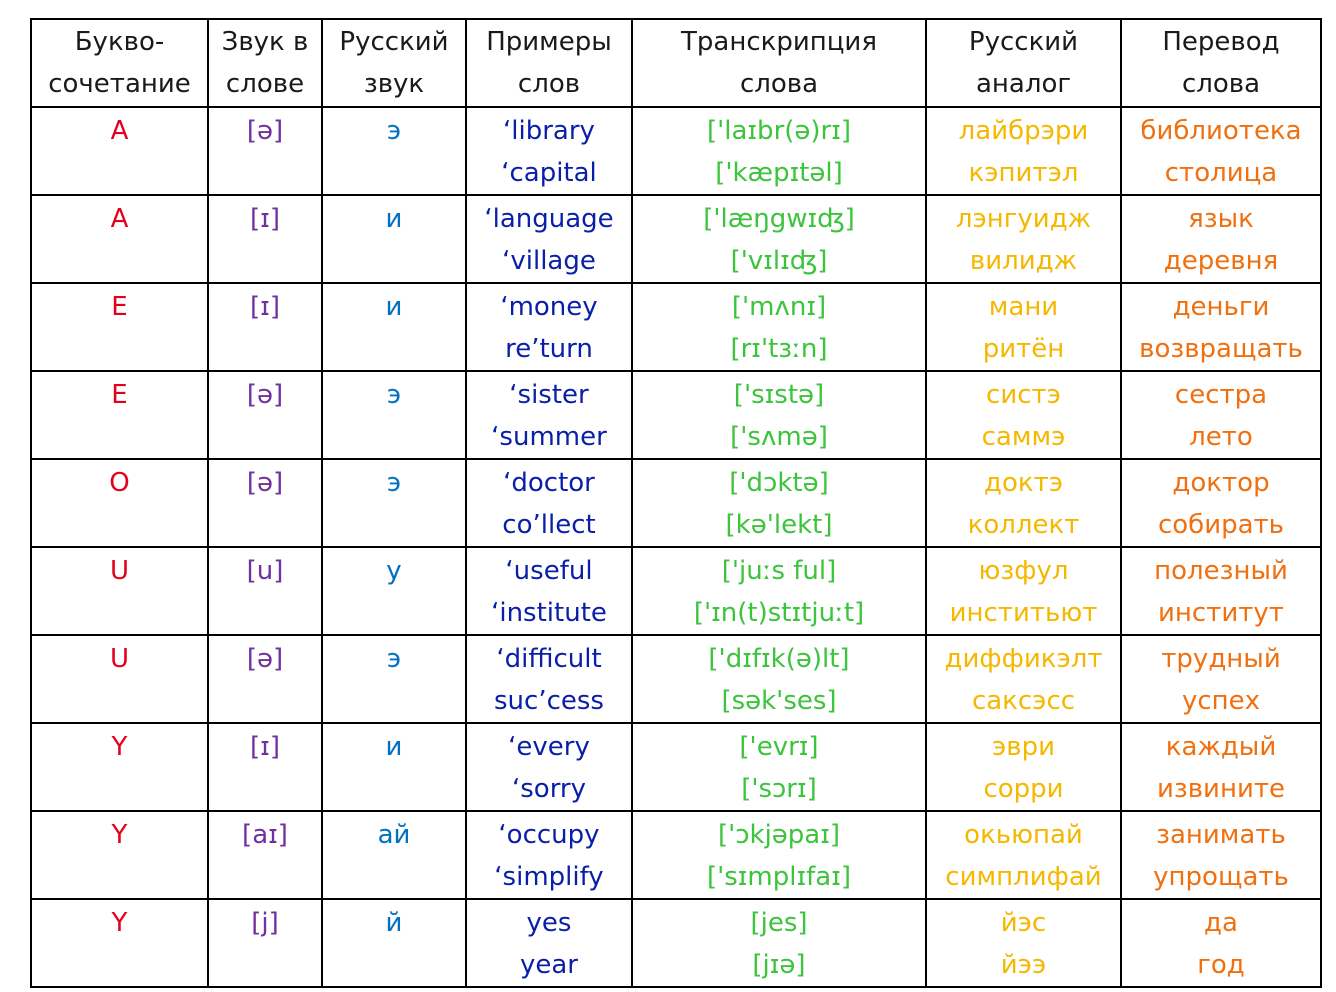 This screenshot has height=992, width=1336. Describe the element at coordinates (676, 943) in the screenshot. I see `table-row: Y [j] й yes year [jes] [jɪə] йэс йээ да год` at that location.